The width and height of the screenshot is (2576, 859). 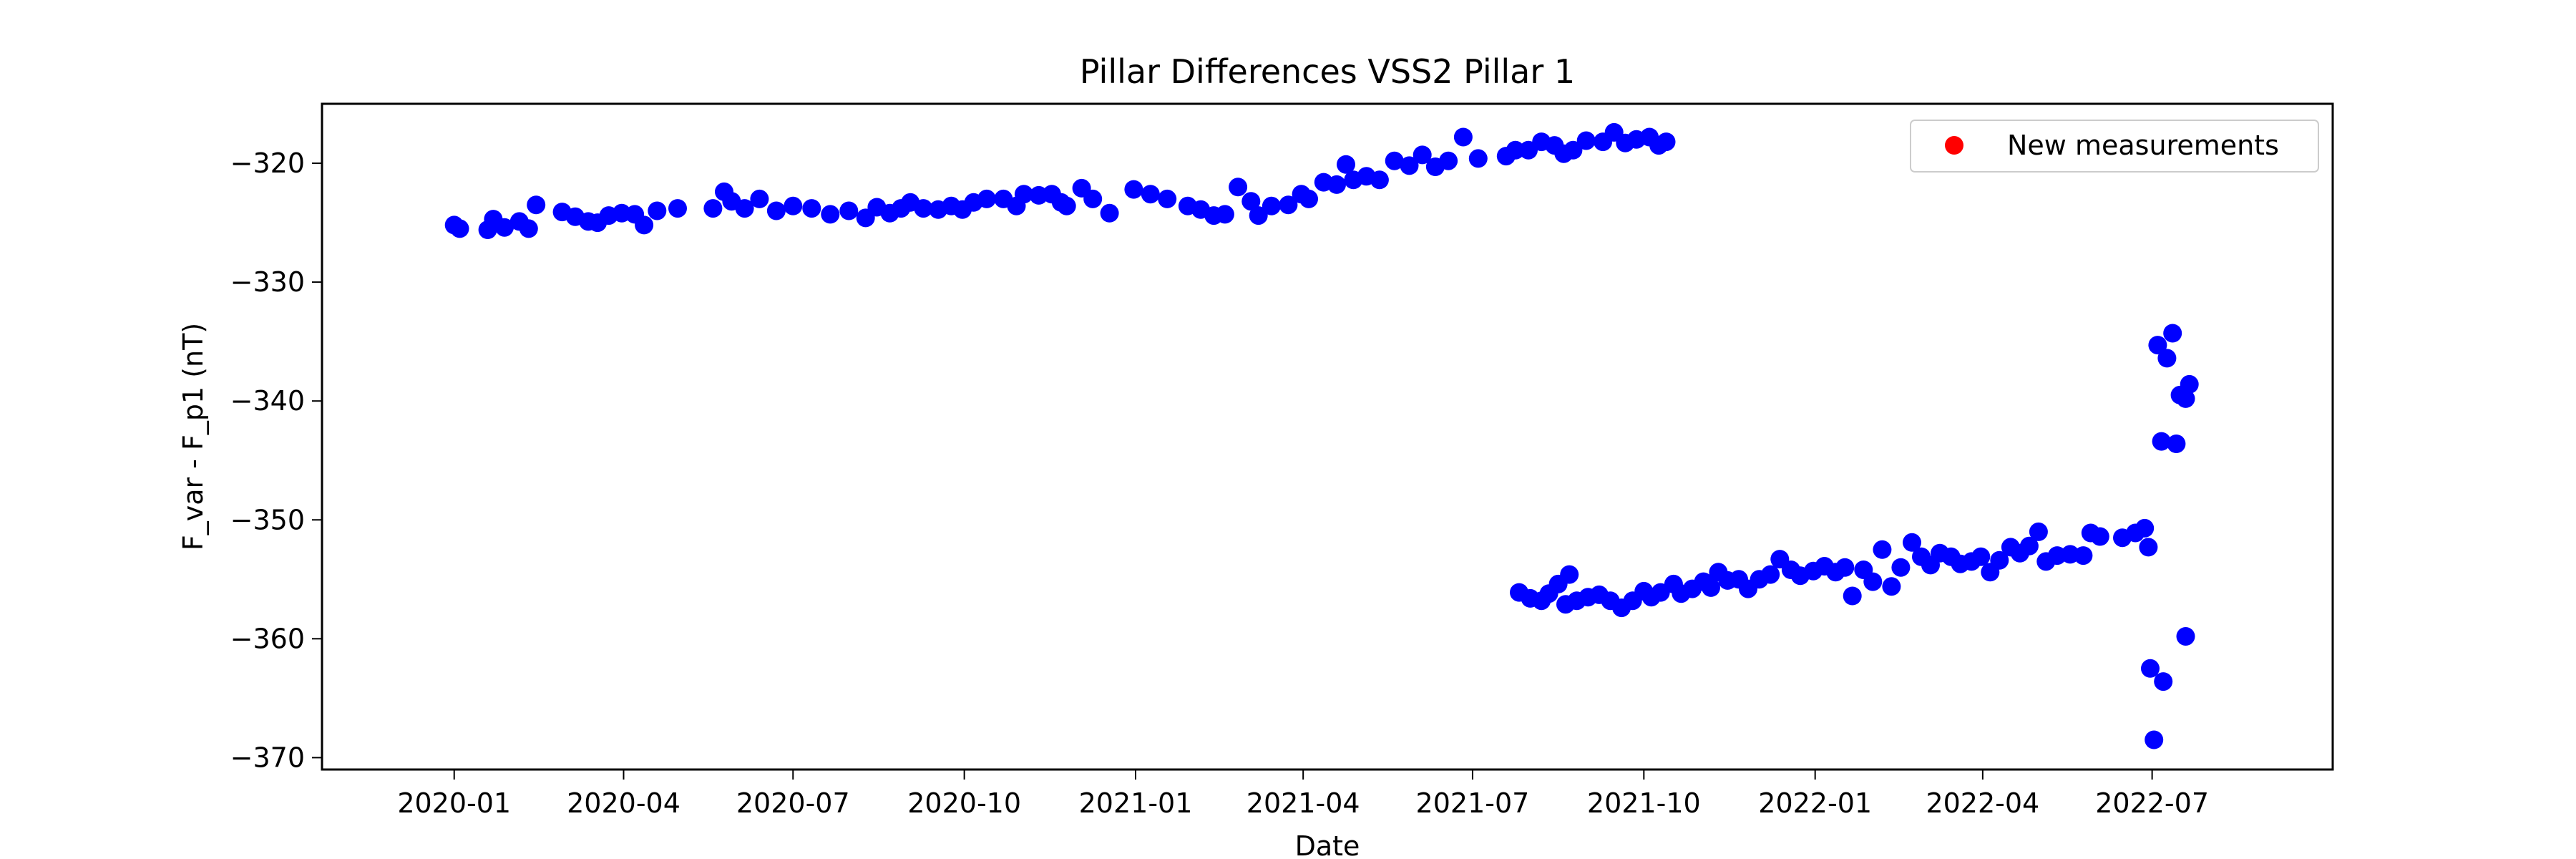 What do you see at coordinates (793, 803) in the screenshot?
I see `x-tick-label: 2020-07` at bounding box center [793, 803].